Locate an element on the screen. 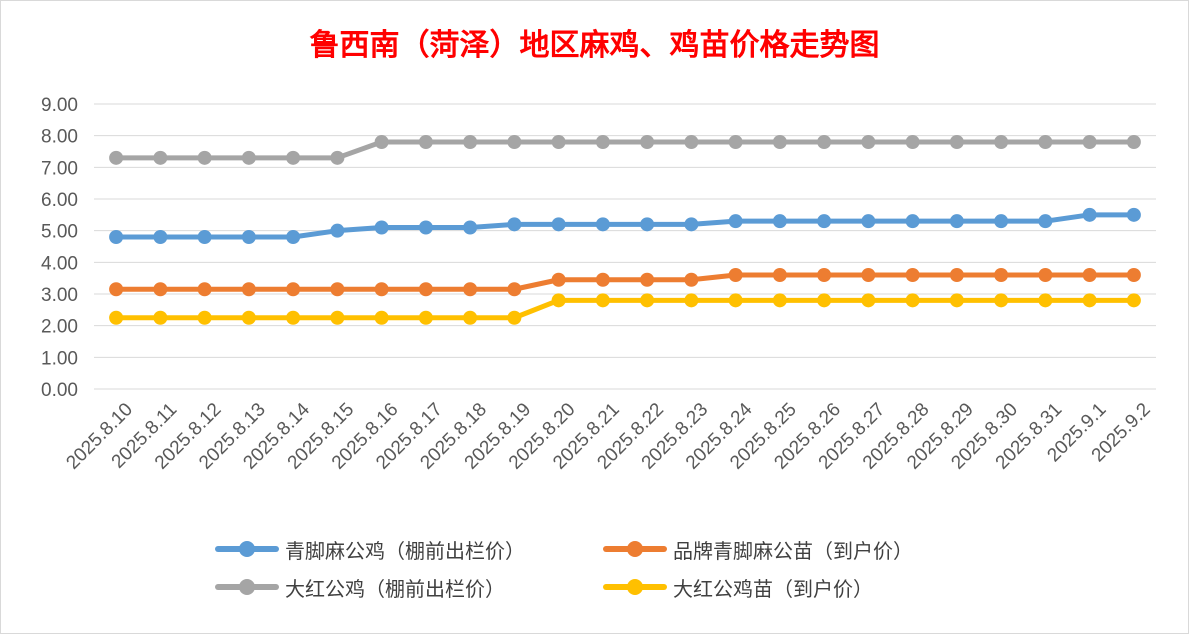 This screenshot has width=1189, height=634. y-tick-label: 0.00 is located at coordinates (59, 390).